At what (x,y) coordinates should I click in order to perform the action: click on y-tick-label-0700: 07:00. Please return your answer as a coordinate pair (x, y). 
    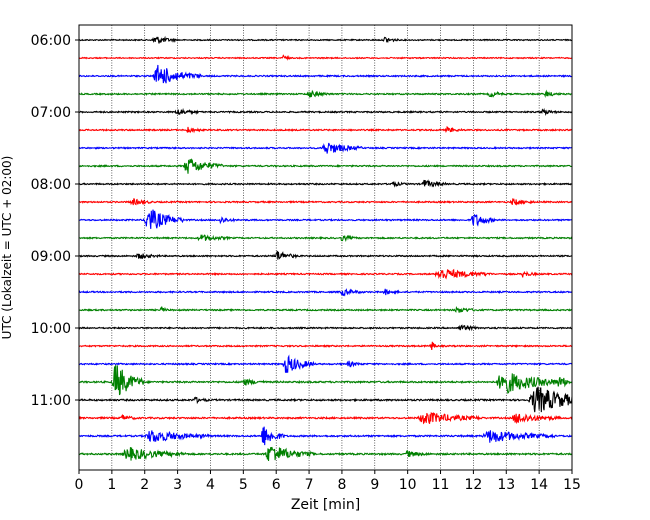
    Looking at the image, I should click on (51, 113).